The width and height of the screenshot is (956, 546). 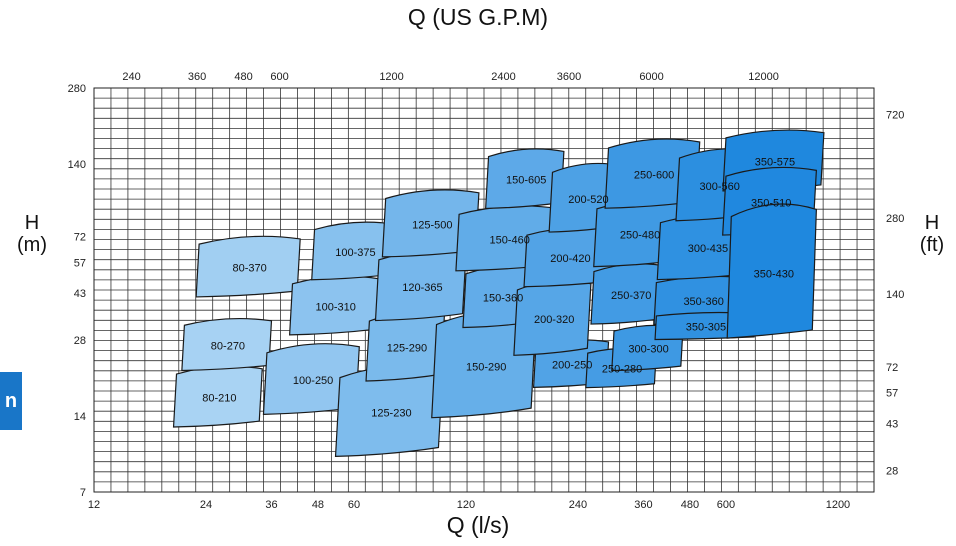 I want to click on y-tick-label-right: 720, so click(x=895, y=116).